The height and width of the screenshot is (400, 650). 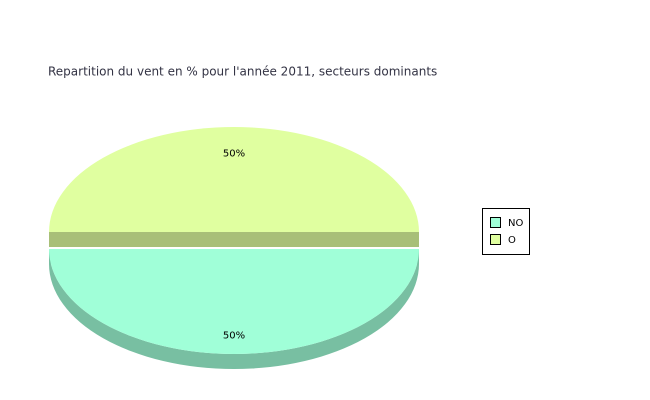 I want to click on legend-label: O, so click(x=512, y=240).